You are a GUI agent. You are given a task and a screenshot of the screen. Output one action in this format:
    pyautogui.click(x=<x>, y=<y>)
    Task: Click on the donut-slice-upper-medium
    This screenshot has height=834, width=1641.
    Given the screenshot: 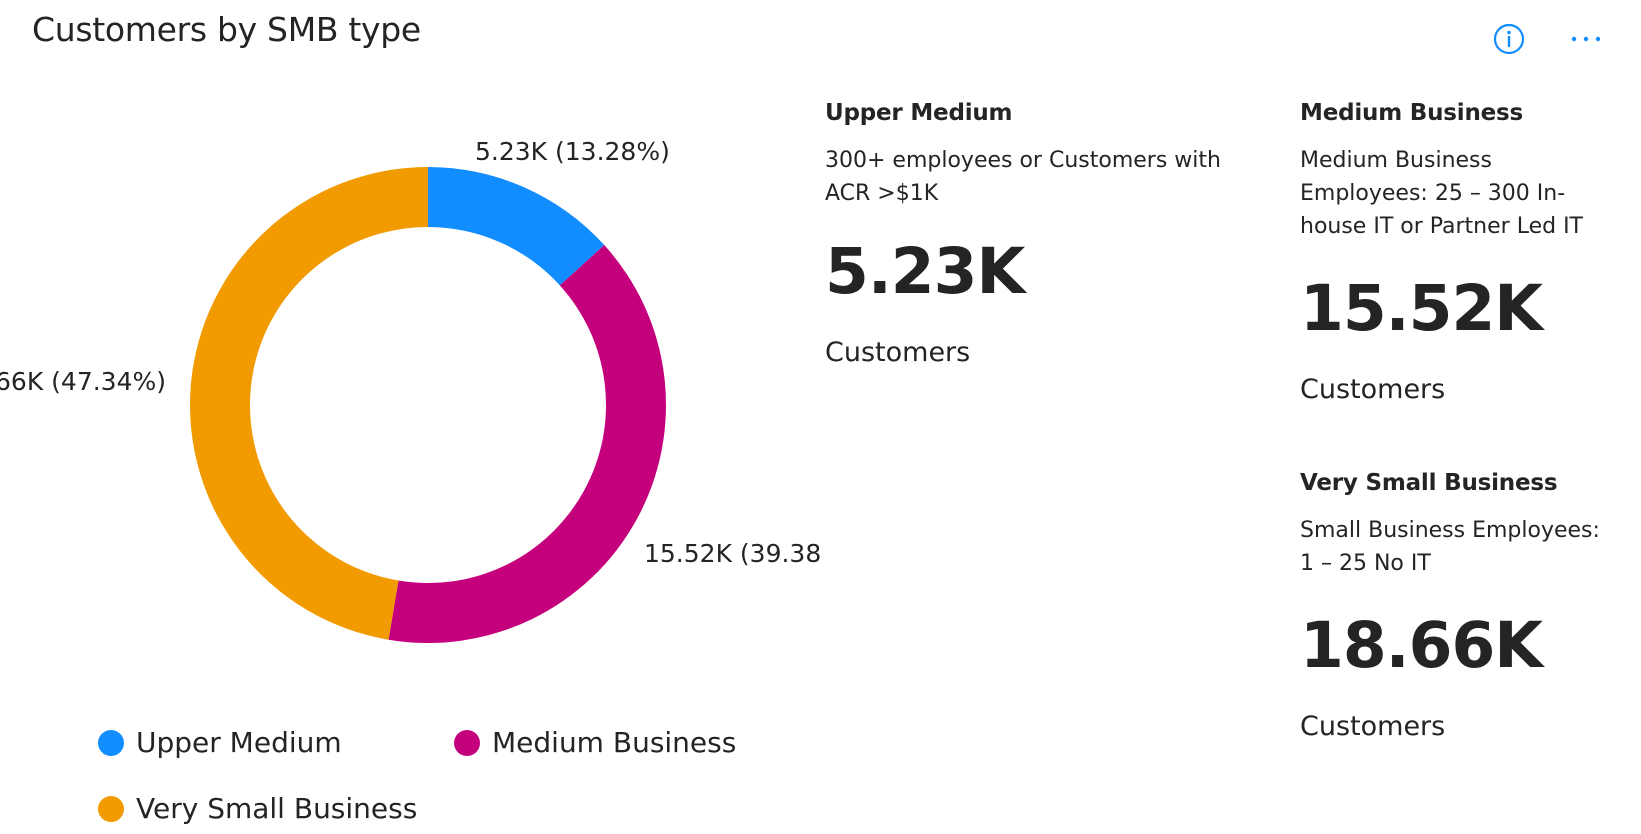 What is the action you would take?
    pyautogui.click(x=516, y=226)
    